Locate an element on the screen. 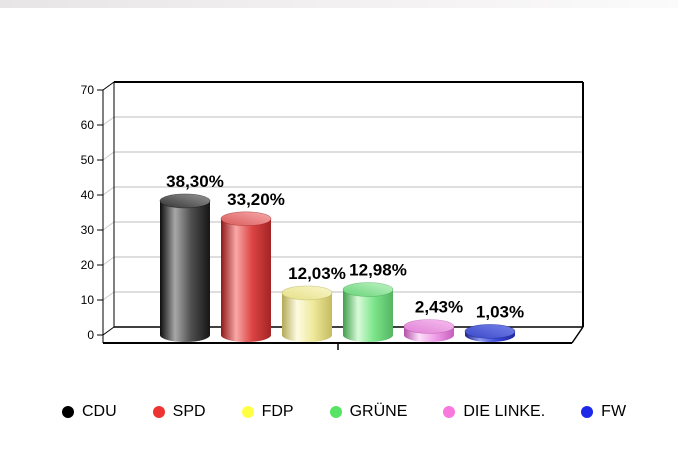  bar-cylinder-top-FDP is located at coordinates (307, 293).